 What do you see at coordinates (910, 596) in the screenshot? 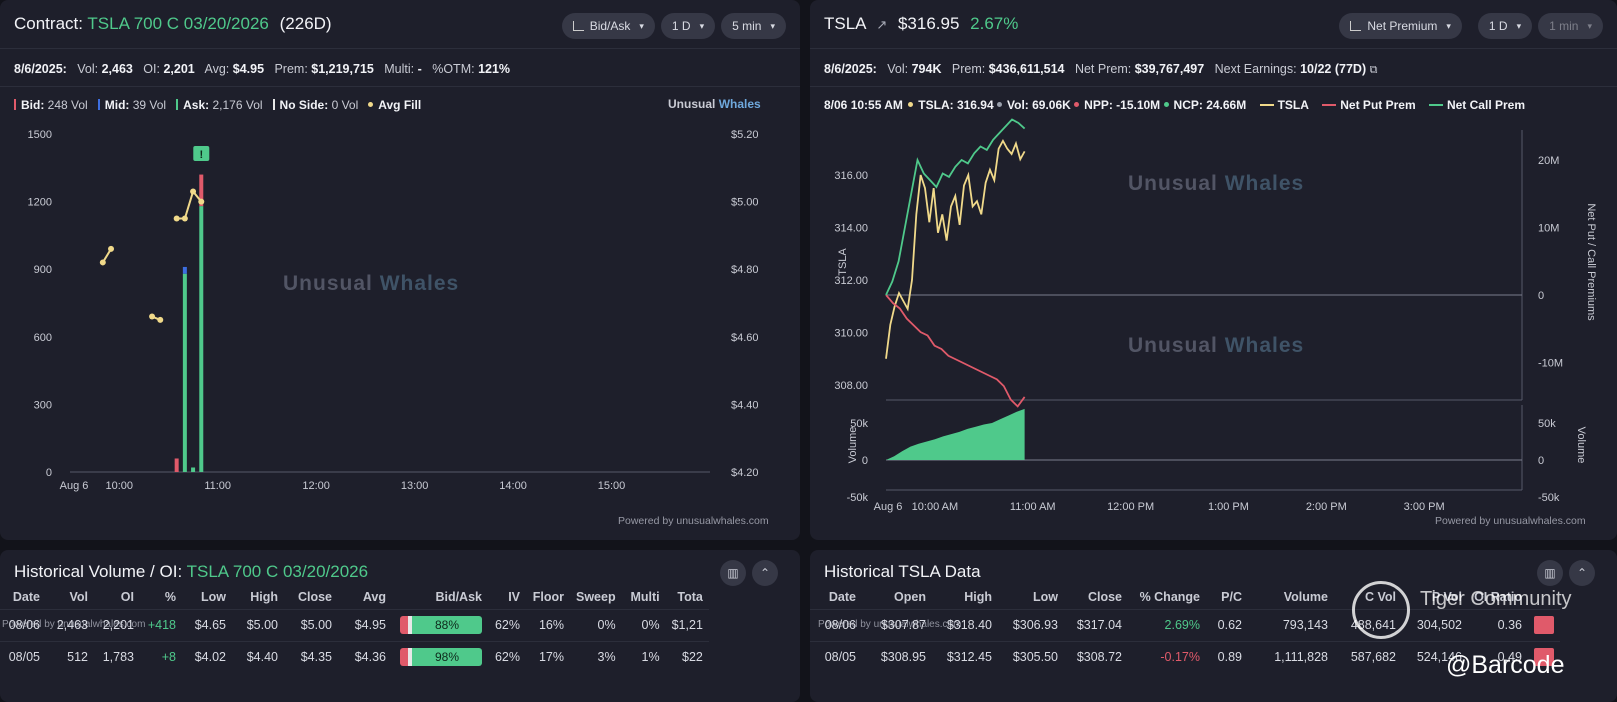
I see `column-header: Open` at bounding box center [910, 596].